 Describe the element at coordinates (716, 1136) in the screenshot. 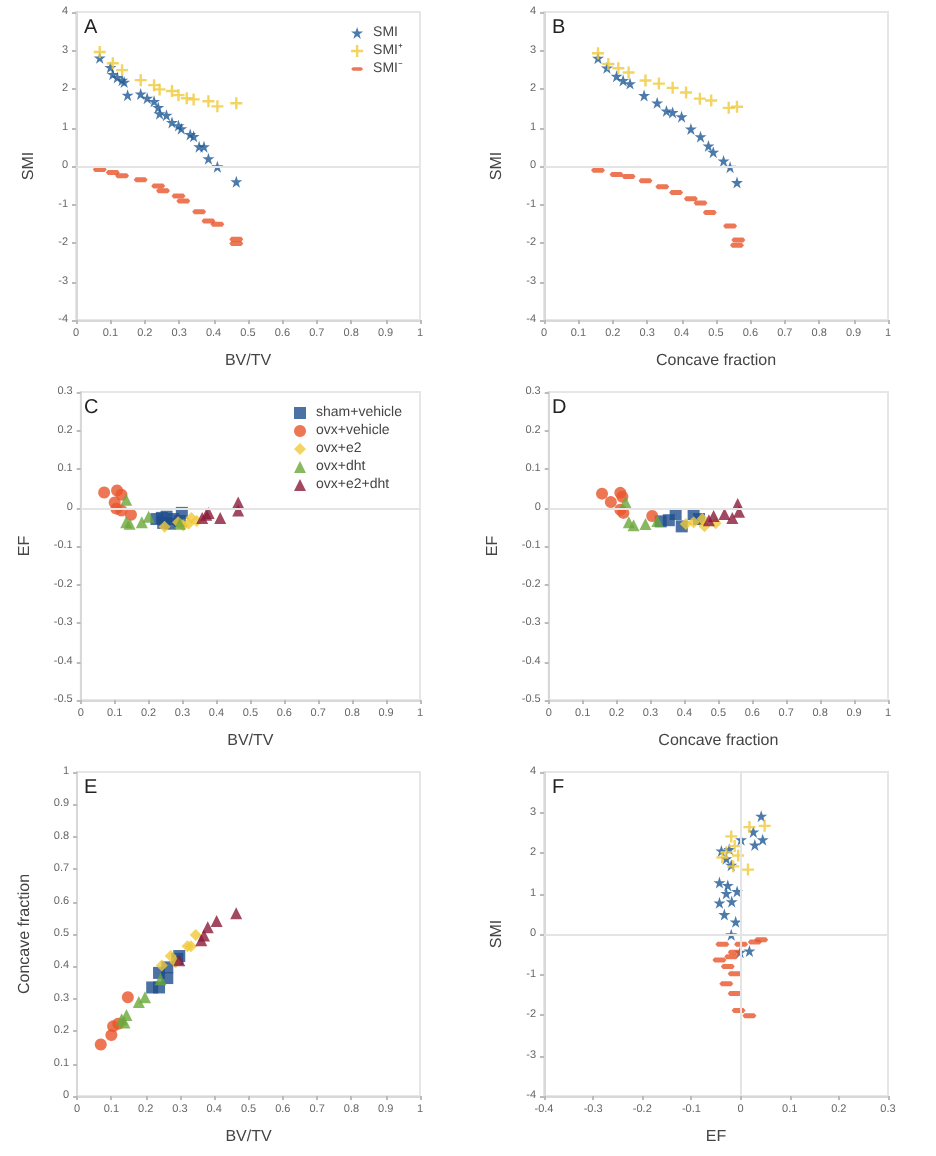

I see `x-axis-title: EF` at that location.